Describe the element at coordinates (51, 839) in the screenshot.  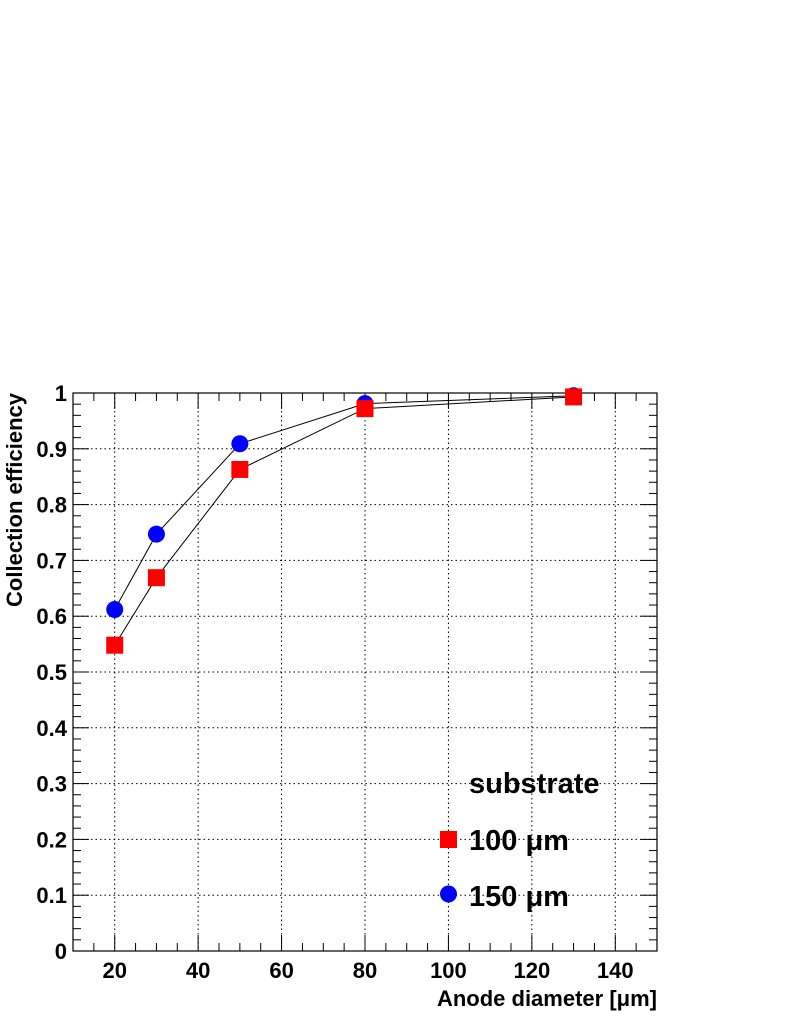
I see `y-tick-label: 0.2` at that location.